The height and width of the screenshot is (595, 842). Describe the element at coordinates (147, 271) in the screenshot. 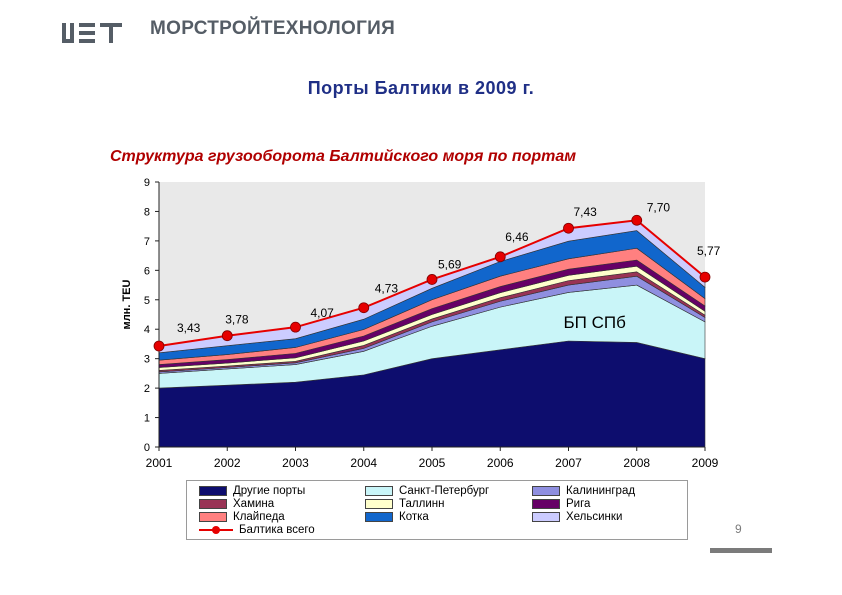

I see `y-tick-label: 6` at that location.